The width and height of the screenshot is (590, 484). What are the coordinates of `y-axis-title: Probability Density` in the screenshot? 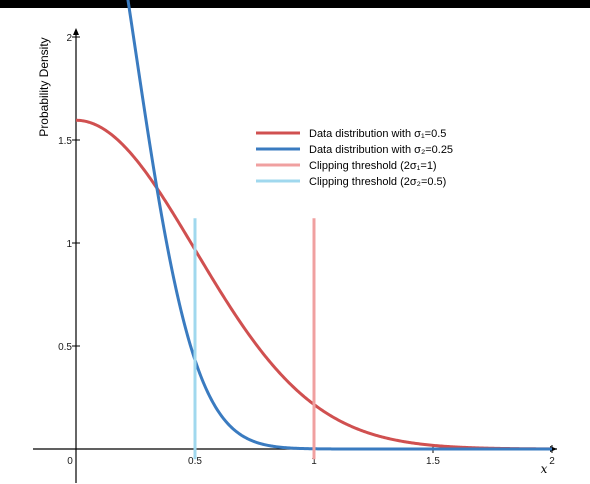 It's located at (44, 86).